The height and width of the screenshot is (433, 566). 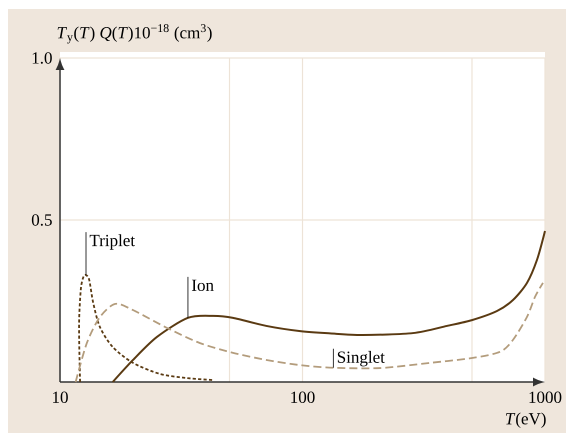 I want to click on series-label: Triplet, so click(x=112, y=242).